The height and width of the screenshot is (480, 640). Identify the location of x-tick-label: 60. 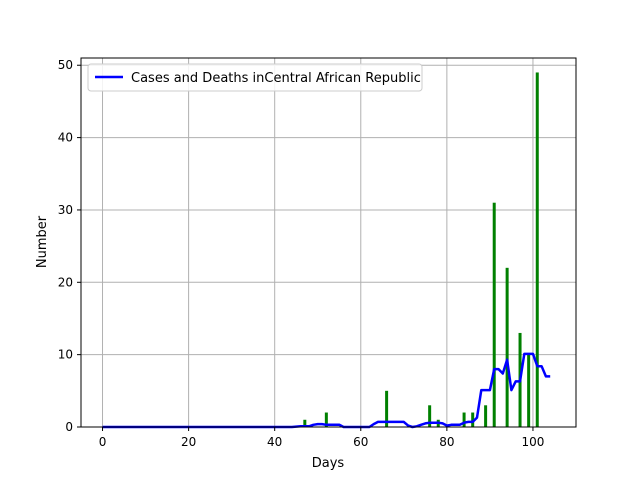
(360, 442).